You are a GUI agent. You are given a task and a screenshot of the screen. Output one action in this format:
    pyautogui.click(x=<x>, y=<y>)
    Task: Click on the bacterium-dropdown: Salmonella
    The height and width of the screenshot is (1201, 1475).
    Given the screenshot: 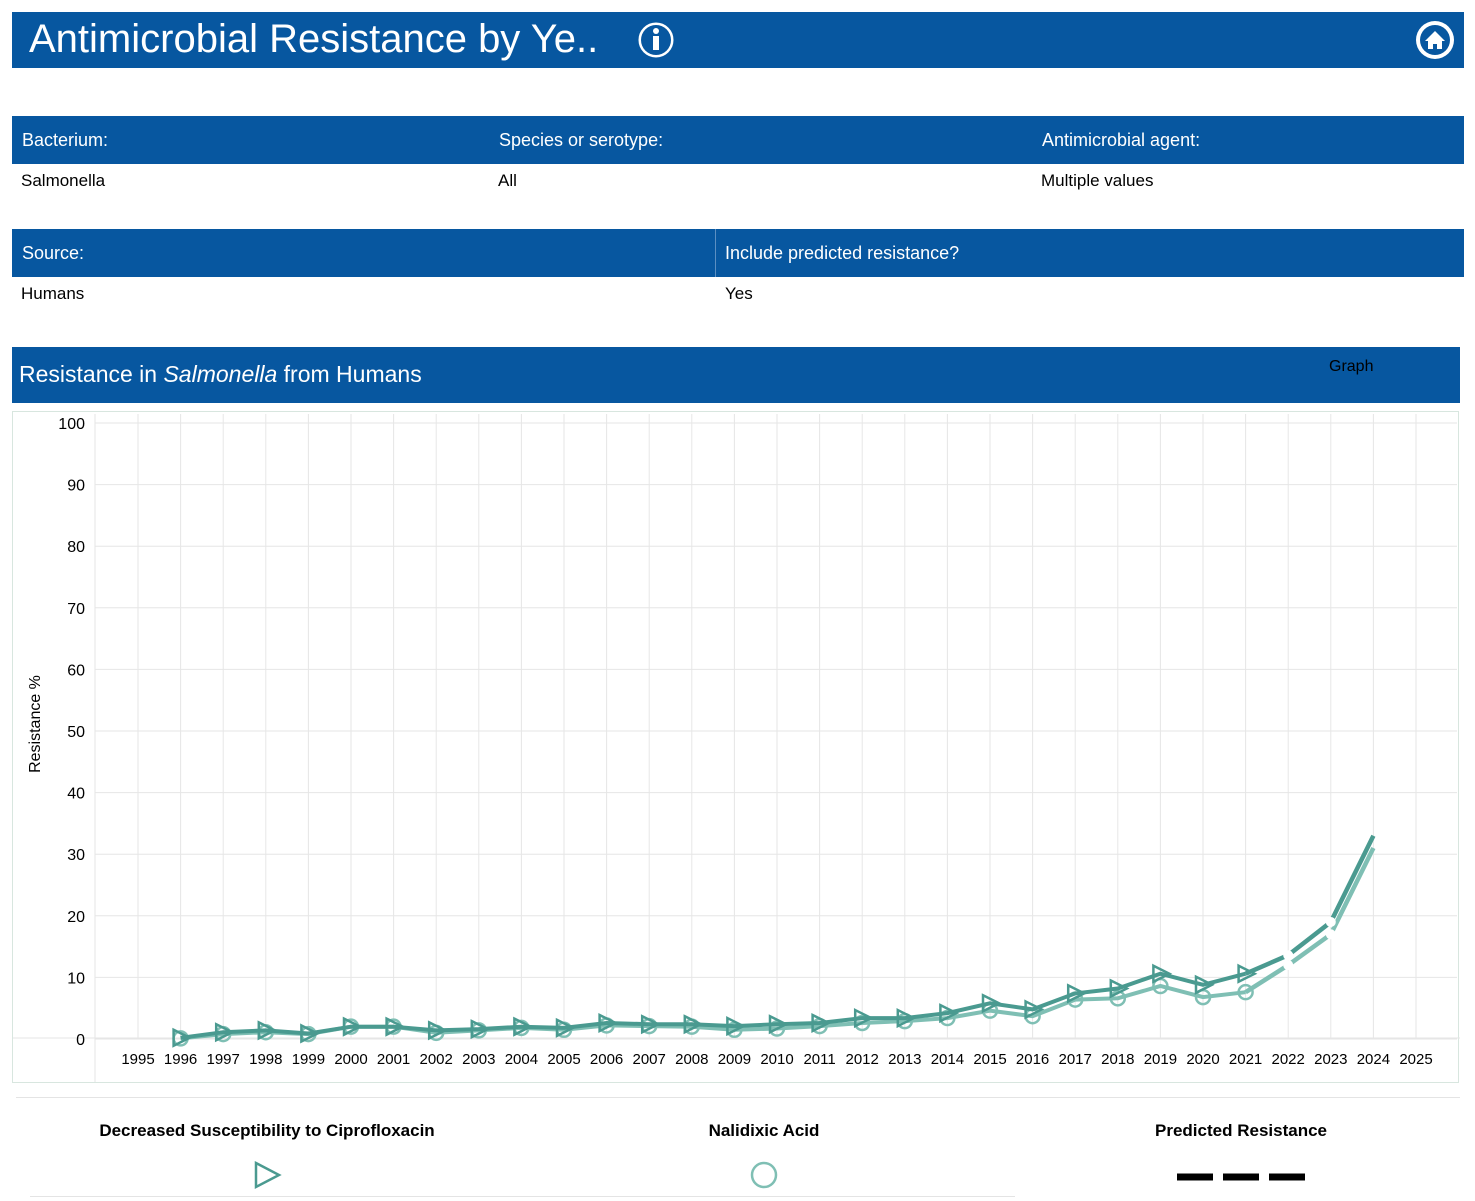 What is the action you would take?
    pyautogui.click(x=63, y=180)
    